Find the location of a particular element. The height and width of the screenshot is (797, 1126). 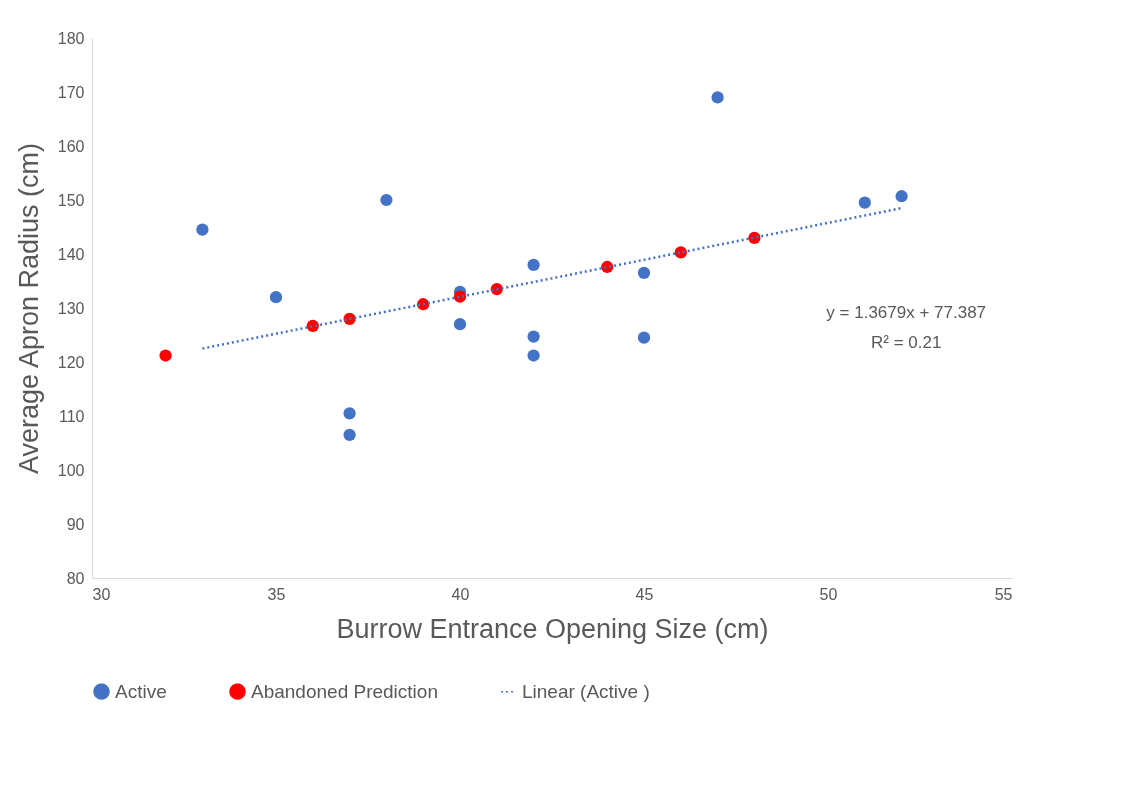

y-tick-label: 130 is located at coordinates (71, 308).